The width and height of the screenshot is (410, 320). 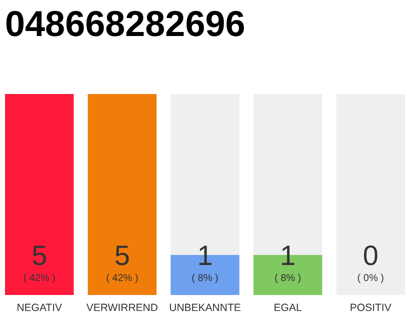 I want to click on chart-title: 048668282696, so click(x=125, y=23).